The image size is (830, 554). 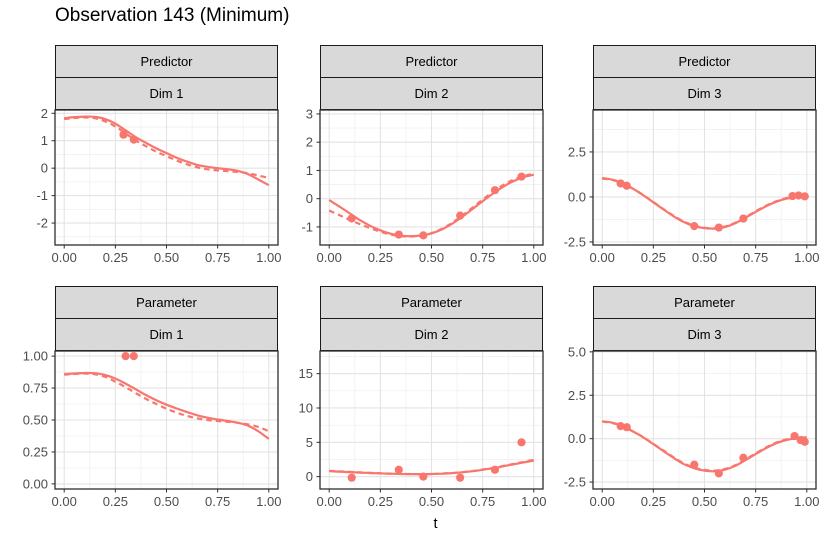 I want to click on plot-area-predictor-dim1: 0.00 0.25 0.50 0.75 1.00 2 1 0 -1 -2, so click(x=158, y=185).